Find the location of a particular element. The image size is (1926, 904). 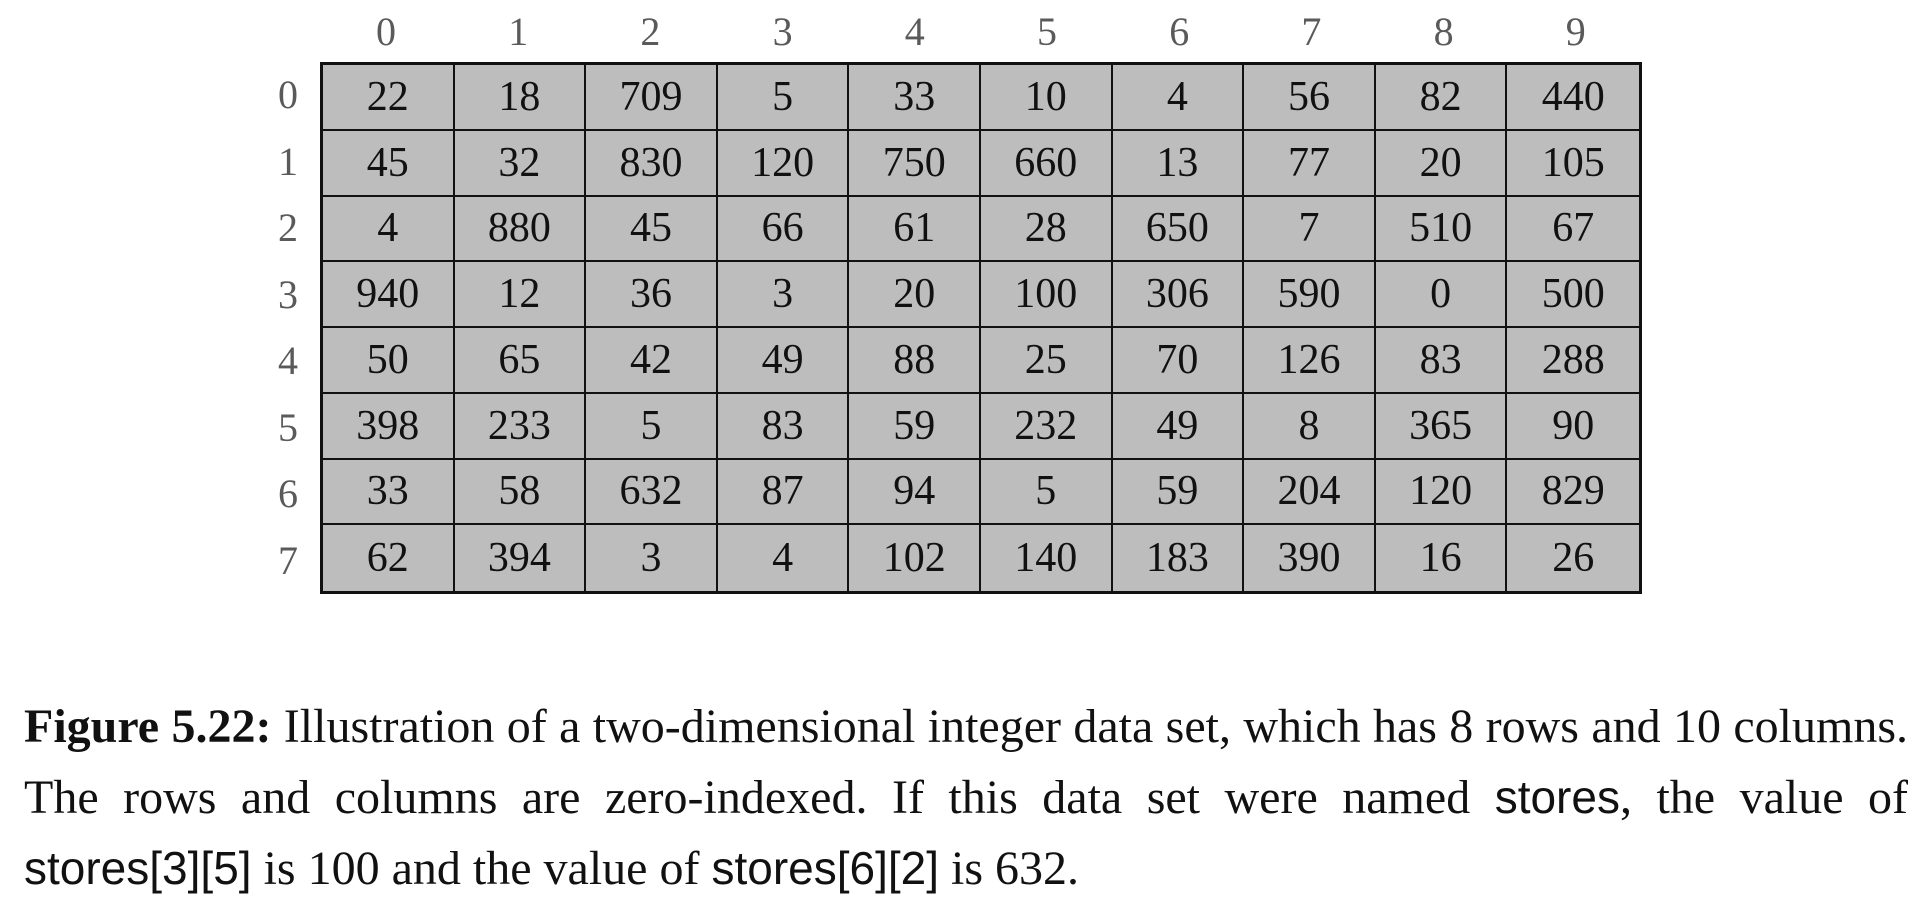

table-cell: 12 is located at coordinates (520, 295).